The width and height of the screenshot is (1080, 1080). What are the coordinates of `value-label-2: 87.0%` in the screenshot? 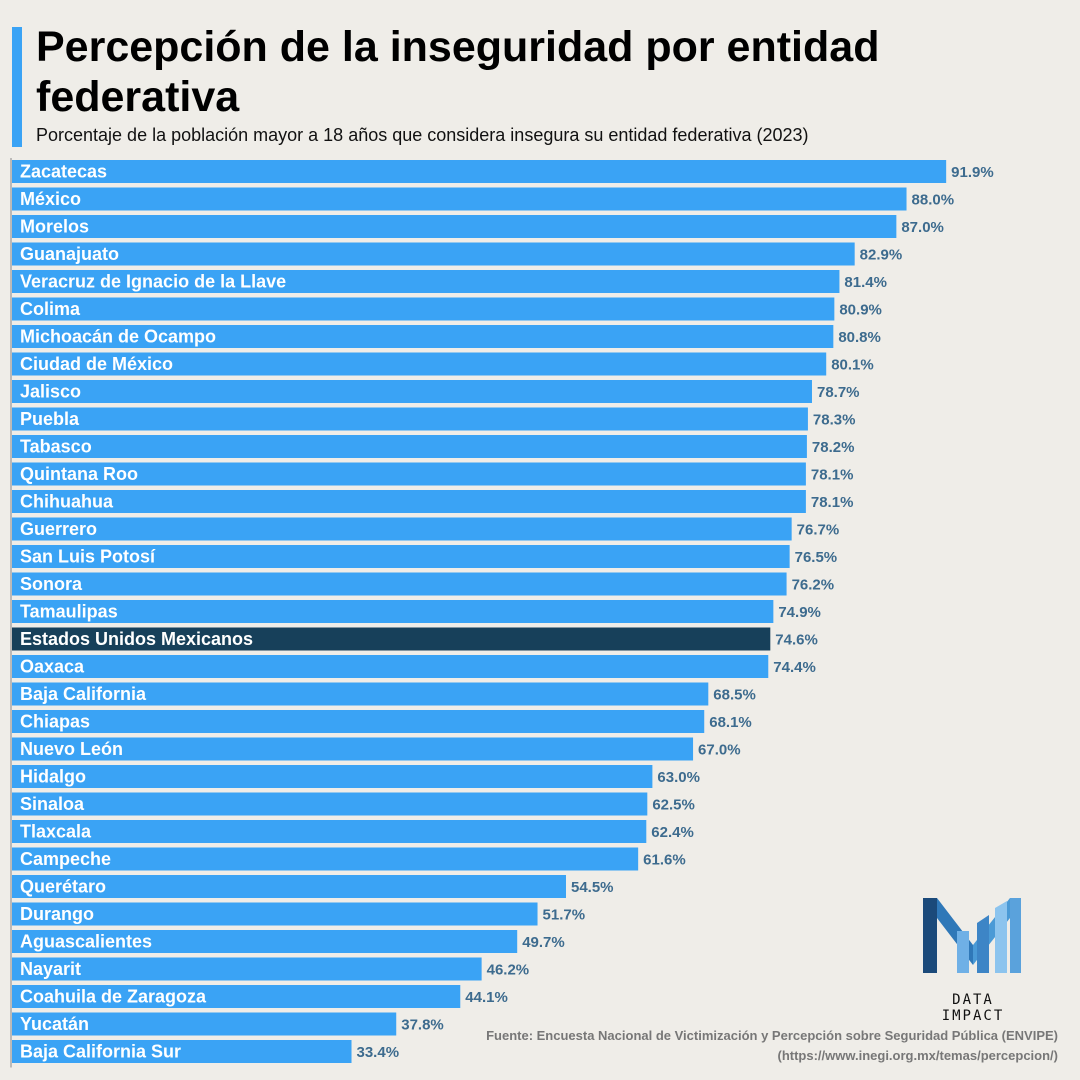 It's located at (922, 227).